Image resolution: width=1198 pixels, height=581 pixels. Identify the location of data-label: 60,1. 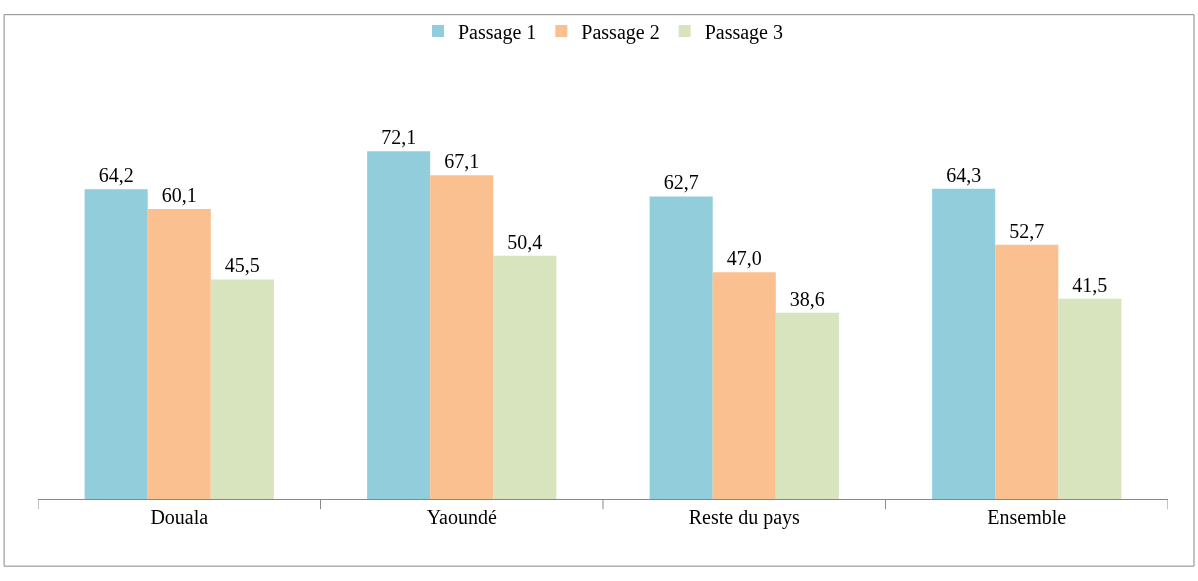
(179, 195).